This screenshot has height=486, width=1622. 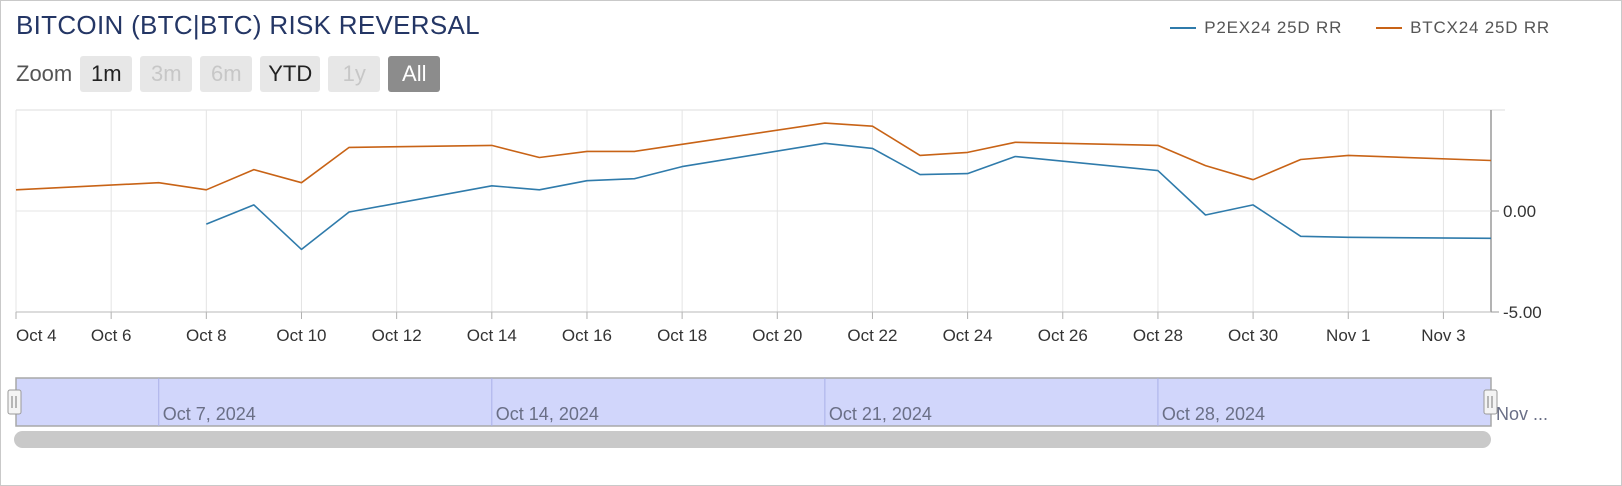 What do you see at coordinates (753, 156) in the screenshot?
I see `series-line-btcx24` at bounding box center [753, 156].